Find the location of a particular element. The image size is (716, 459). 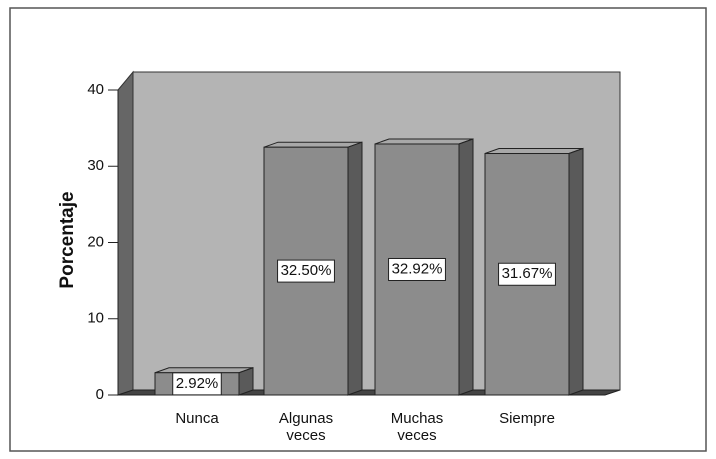

y-tick-label: 10 is located at coordinates (95, 318).